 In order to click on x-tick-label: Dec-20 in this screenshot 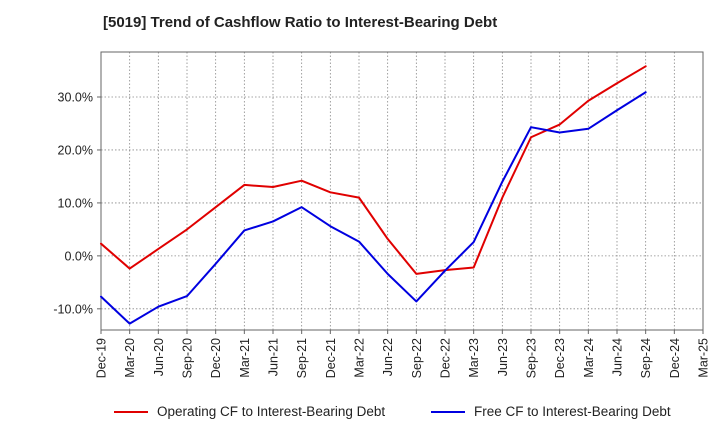, I will do `click(216, 358)`.